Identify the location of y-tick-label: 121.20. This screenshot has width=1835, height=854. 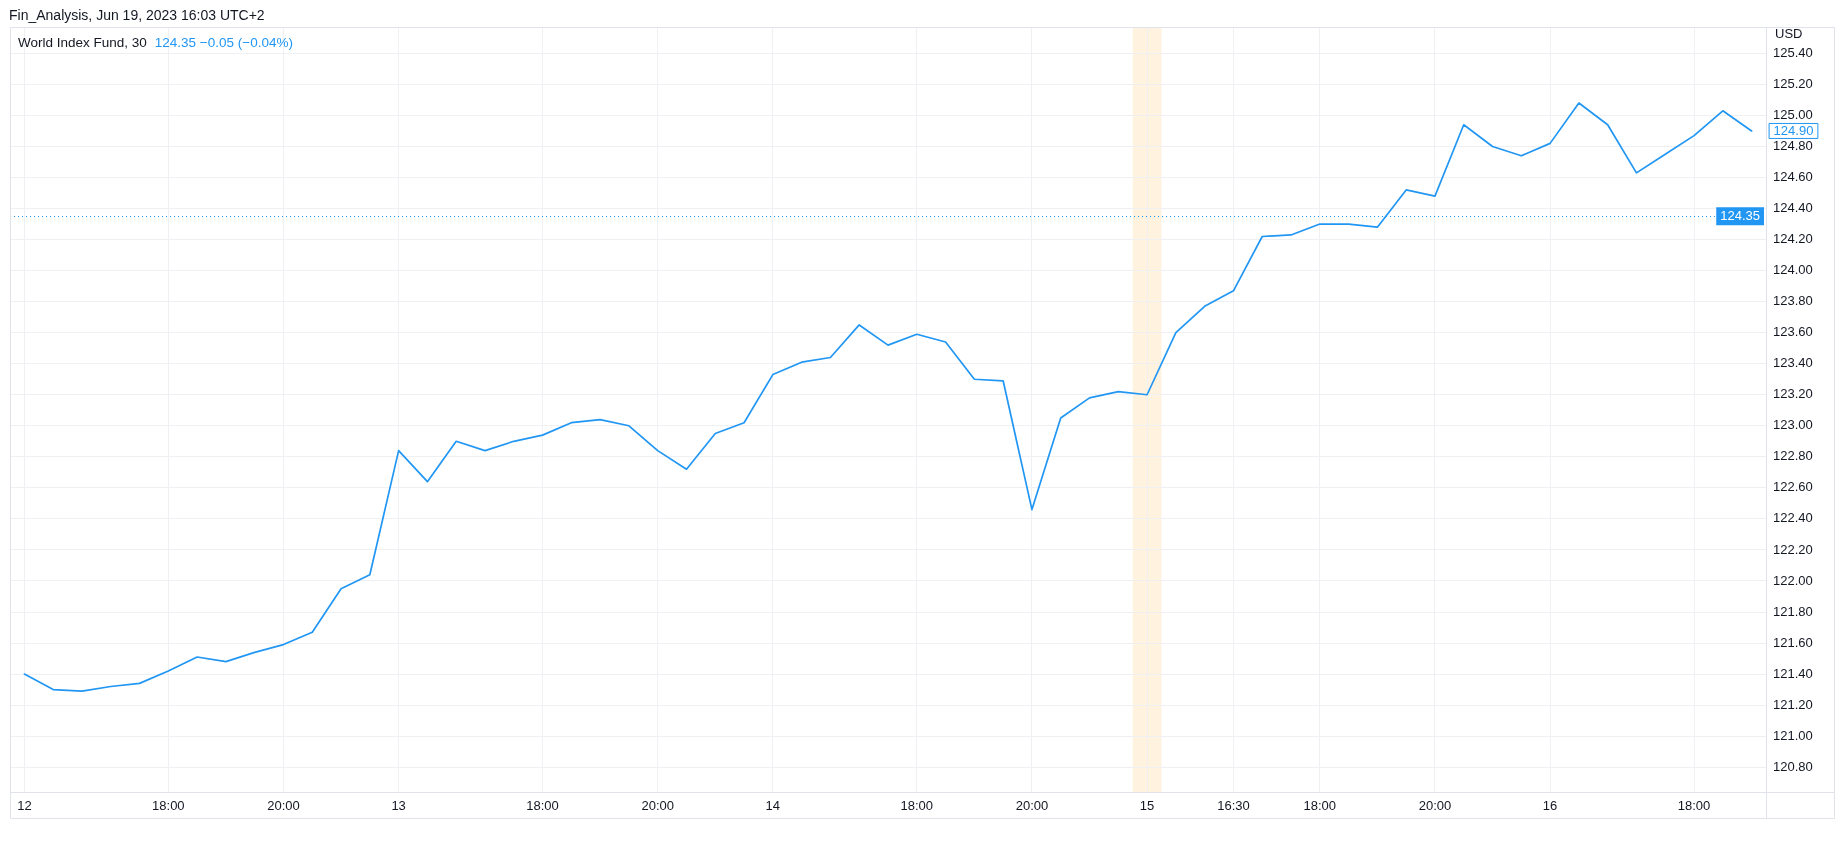
(1793, 704).